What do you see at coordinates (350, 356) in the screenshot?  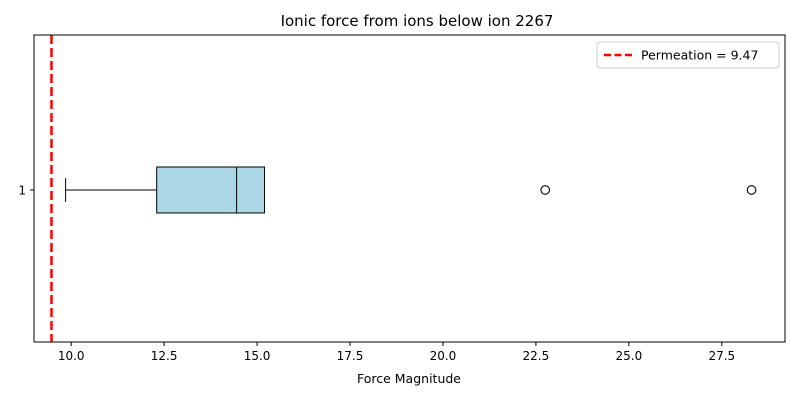 I see `x-tick-label: 17.5` at bounding box center [350, 356].